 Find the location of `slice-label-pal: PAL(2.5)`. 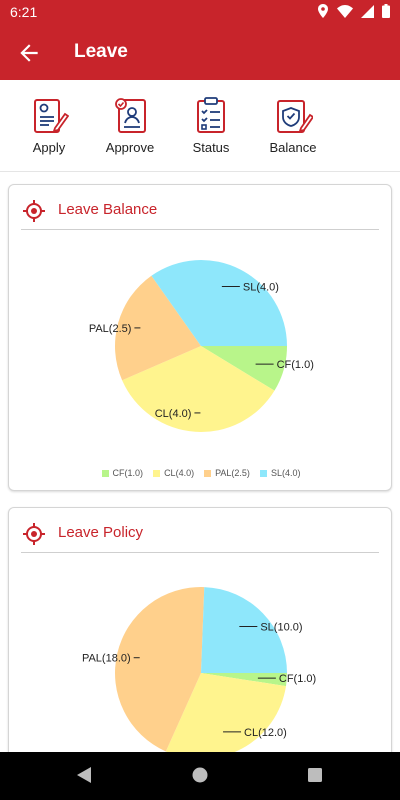

slice-label-pal: PAL(2.5) is located at coordinates (110, 329).